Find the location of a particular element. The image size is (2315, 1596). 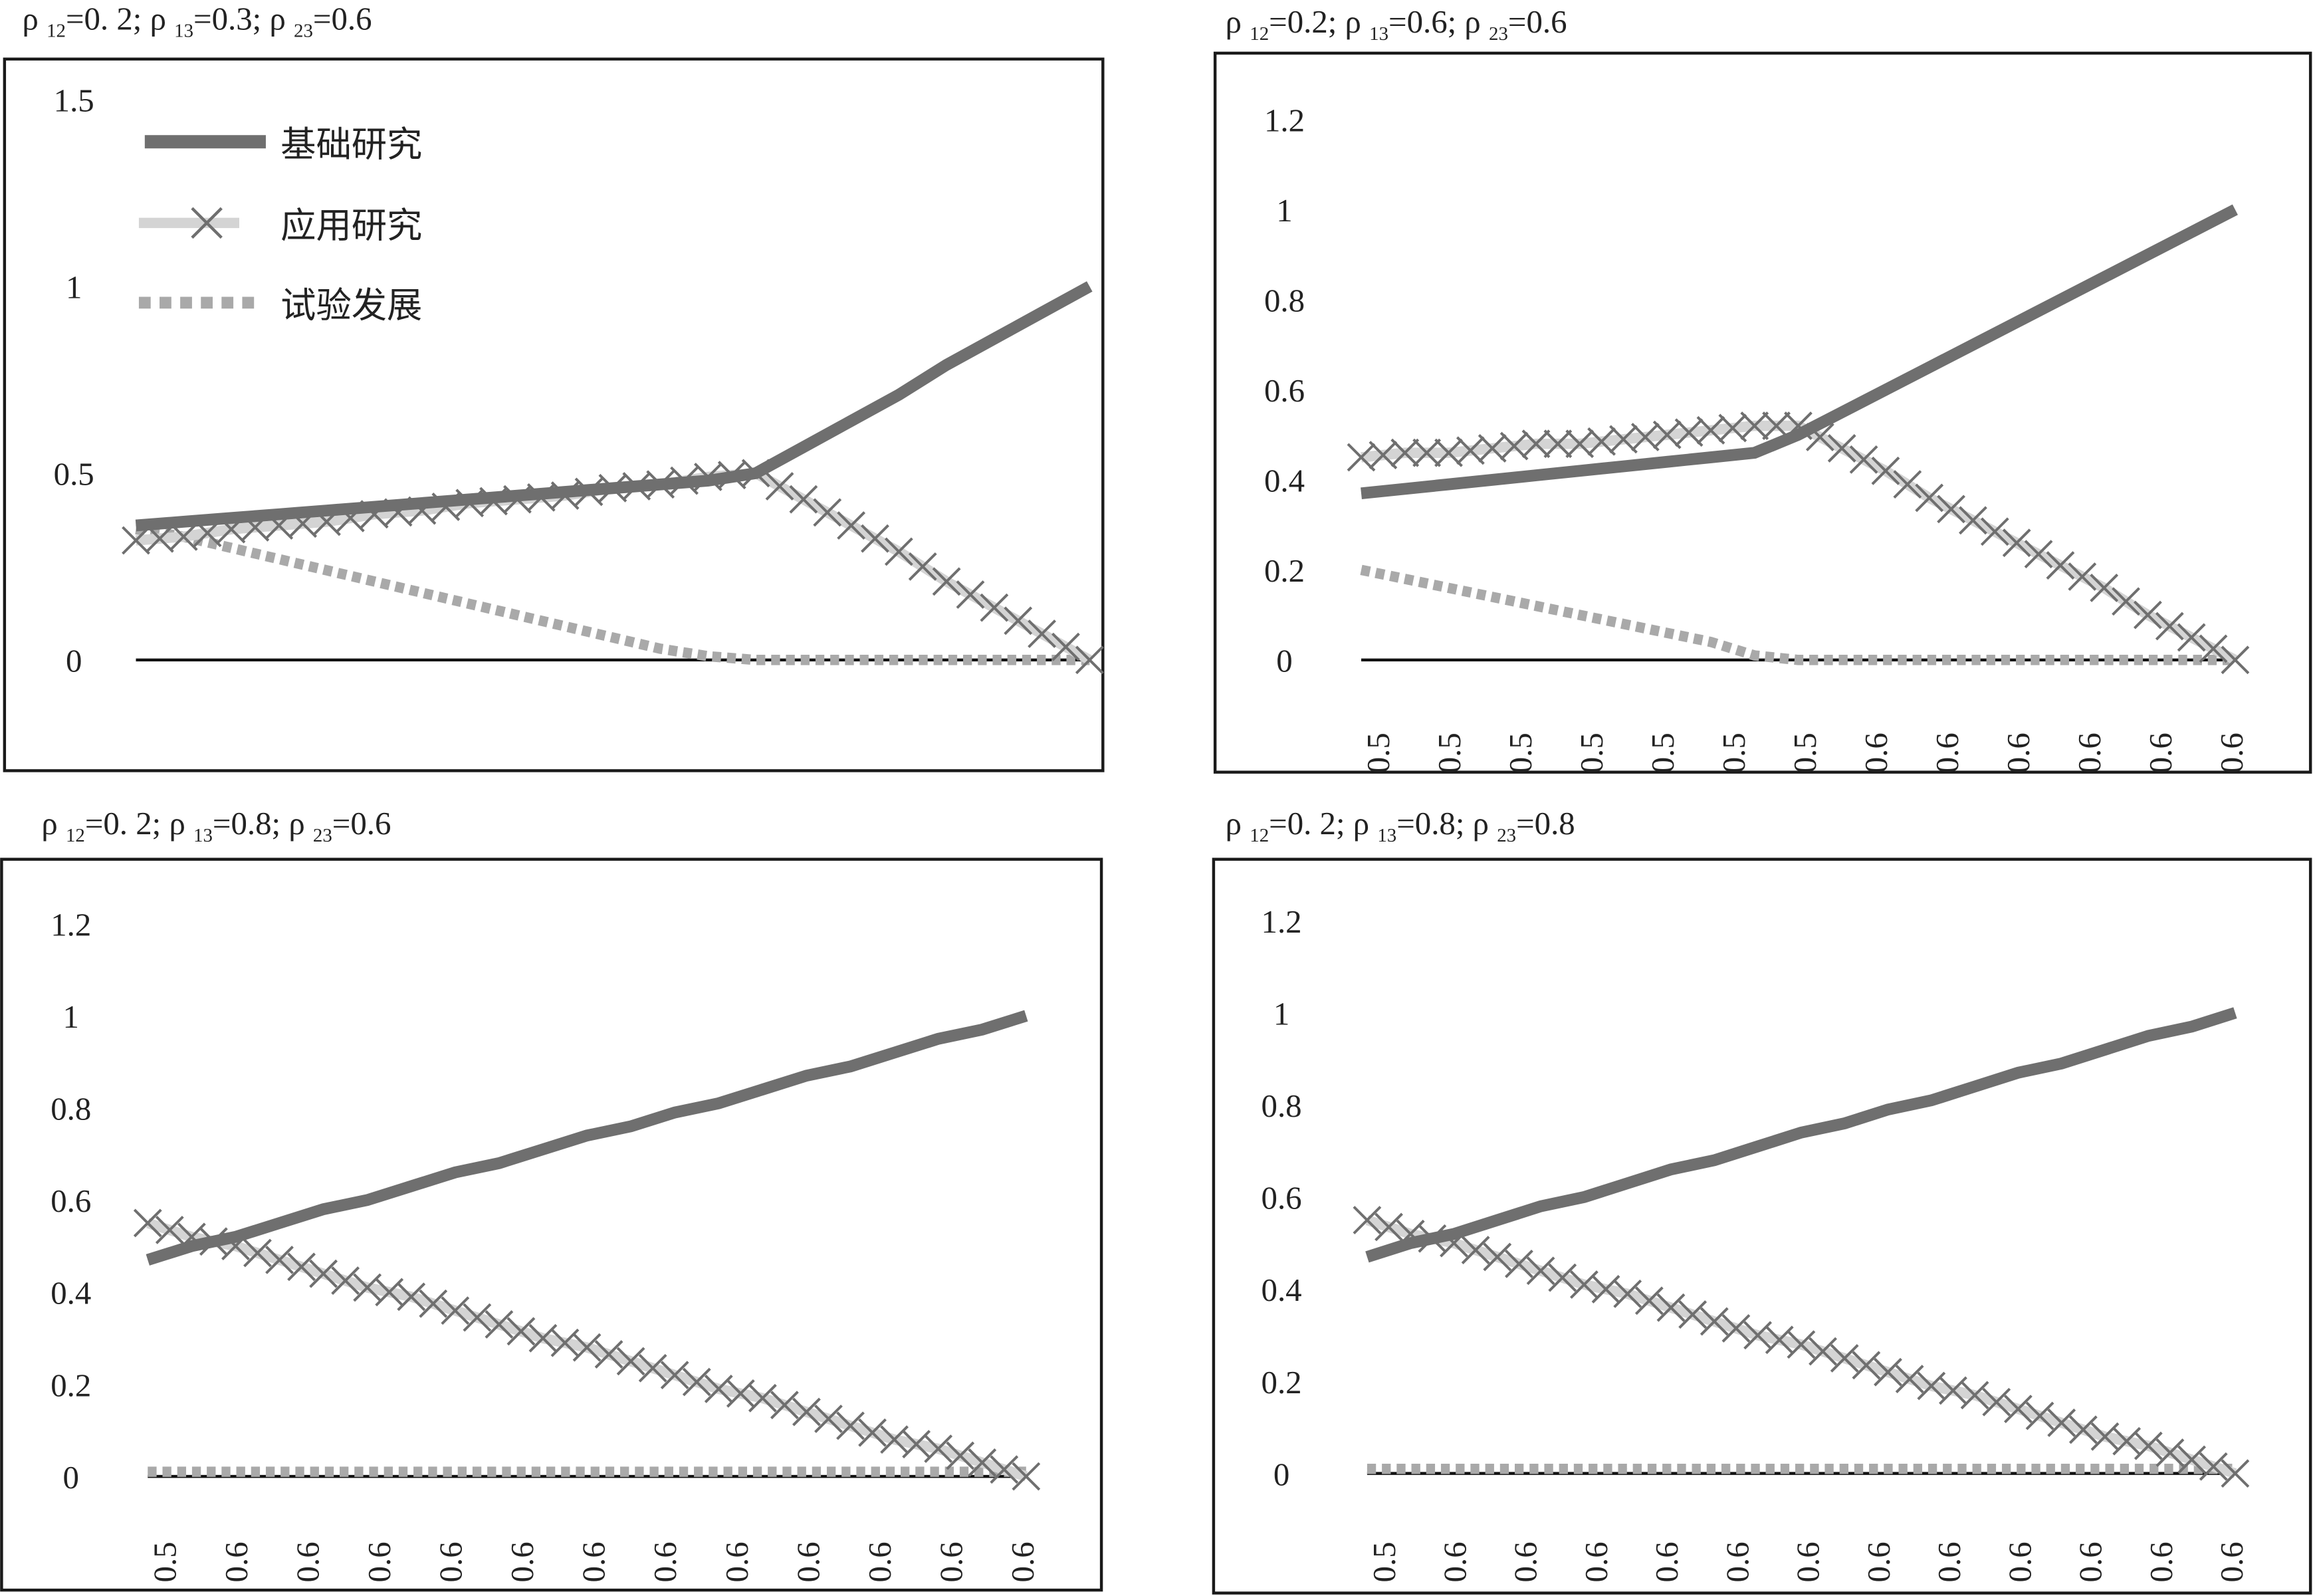

series-line-applied is located at coordinates (614, 566).